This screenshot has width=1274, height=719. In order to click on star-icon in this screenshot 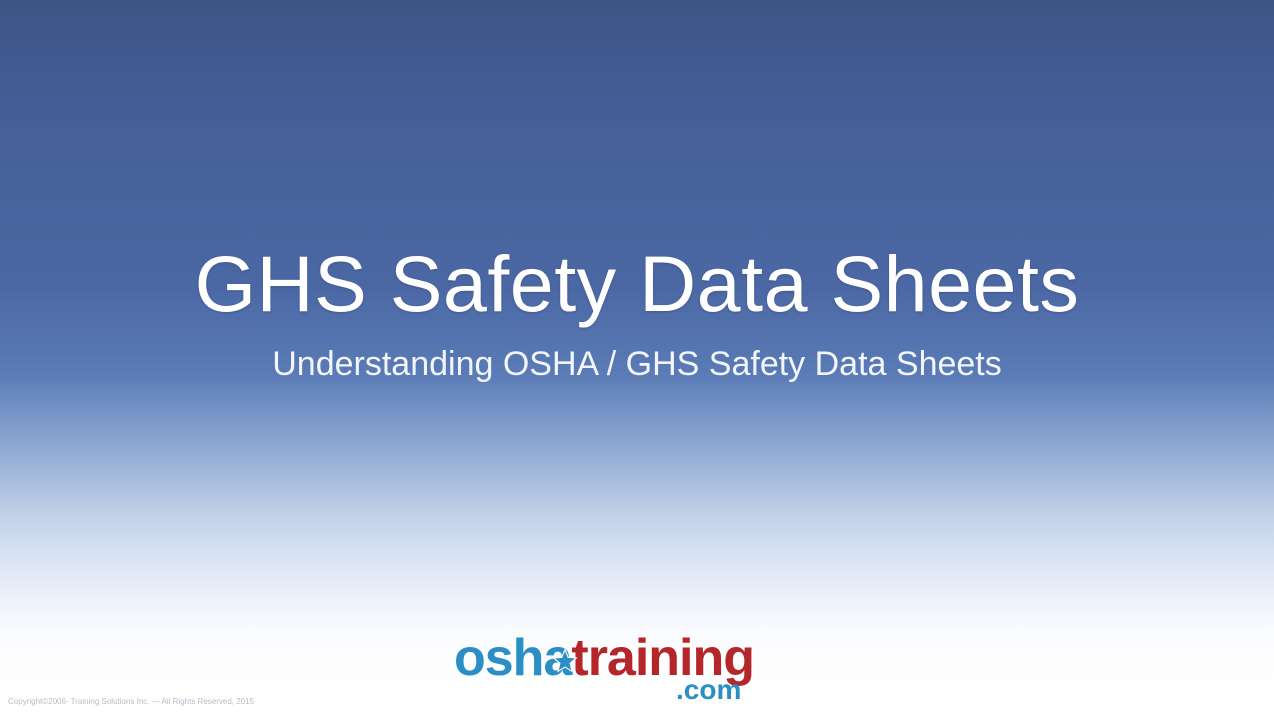, I will do `click(565, 660)`.